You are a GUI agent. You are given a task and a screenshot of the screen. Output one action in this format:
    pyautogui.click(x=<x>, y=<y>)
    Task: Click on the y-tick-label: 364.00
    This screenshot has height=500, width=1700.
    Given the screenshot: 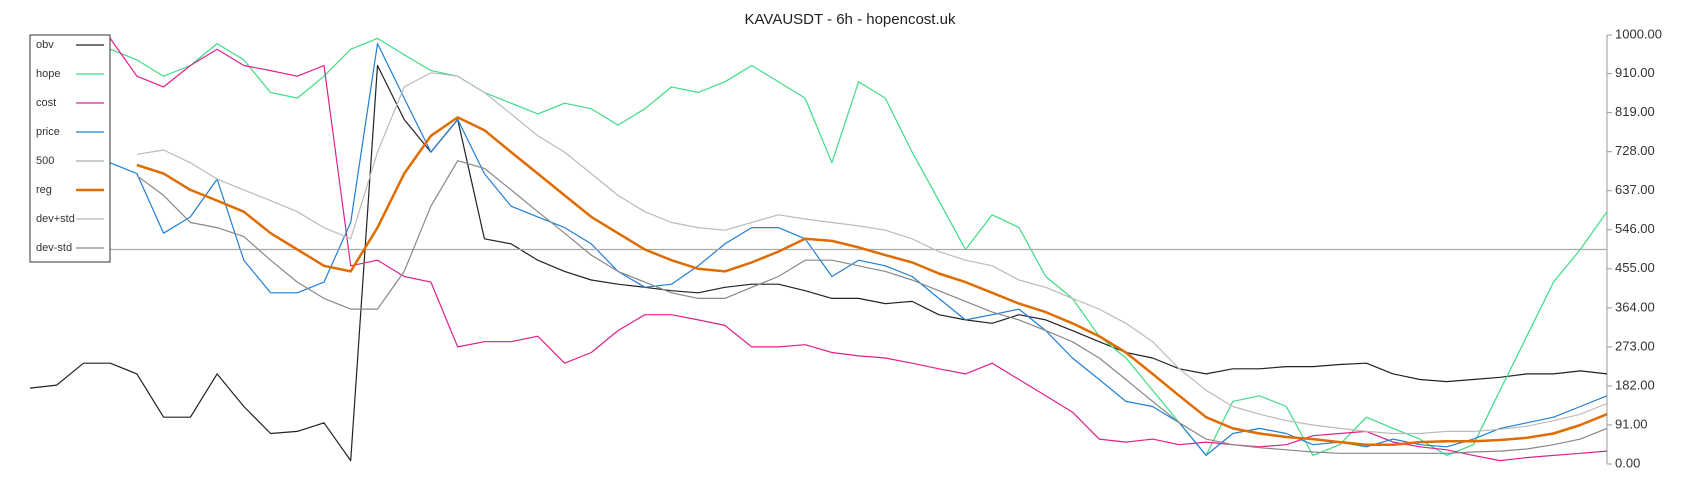 What is the action you would take?
    pyautogui.click(x=1635, y=306)
    